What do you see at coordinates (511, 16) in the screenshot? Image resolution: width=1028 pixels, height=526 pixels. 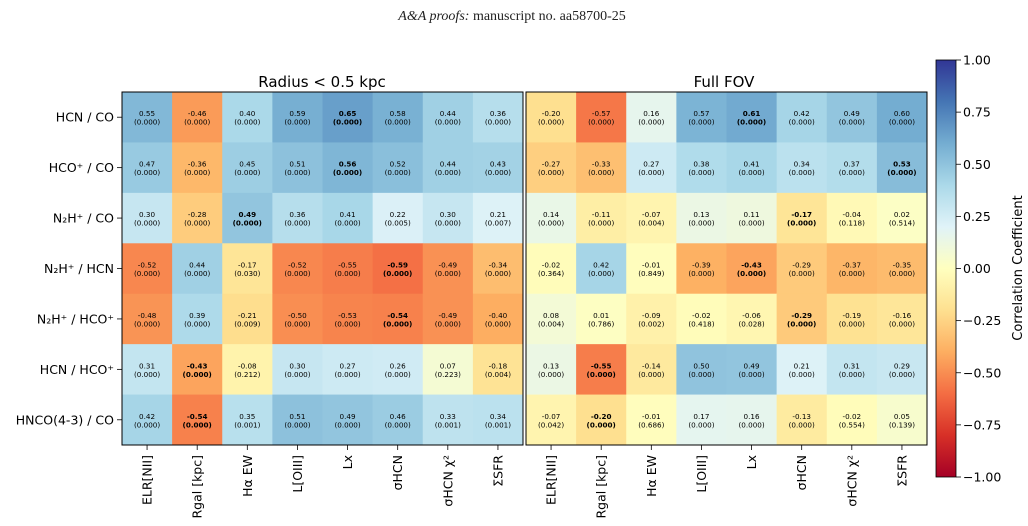 I see `running-header: A&A proofs: manuscript no. aa58700-25` at bounding box center [511, 16].